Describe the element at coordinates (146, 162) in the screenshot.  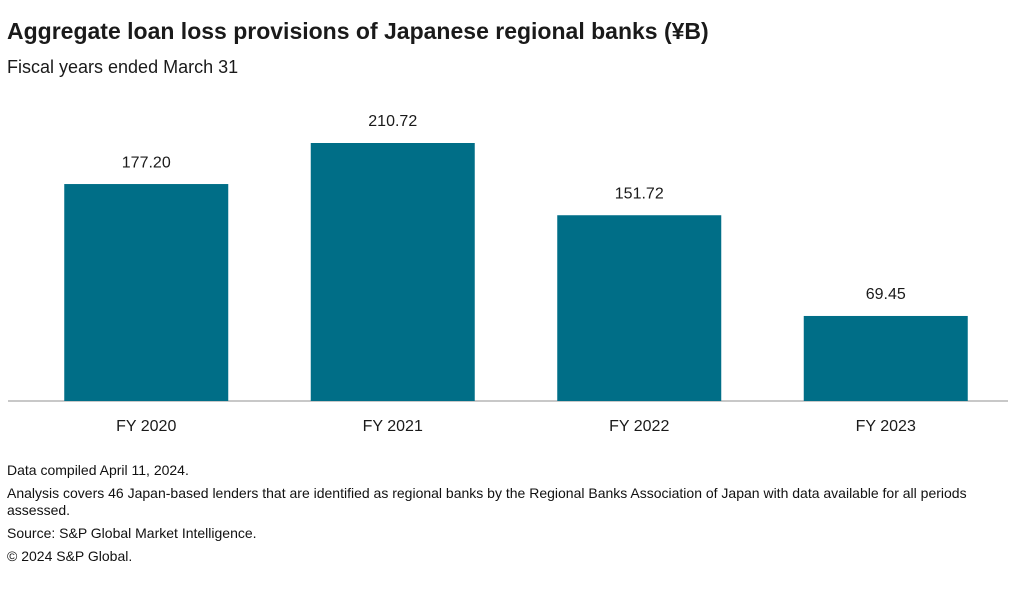
I see `value-label: 177.20` at that location.